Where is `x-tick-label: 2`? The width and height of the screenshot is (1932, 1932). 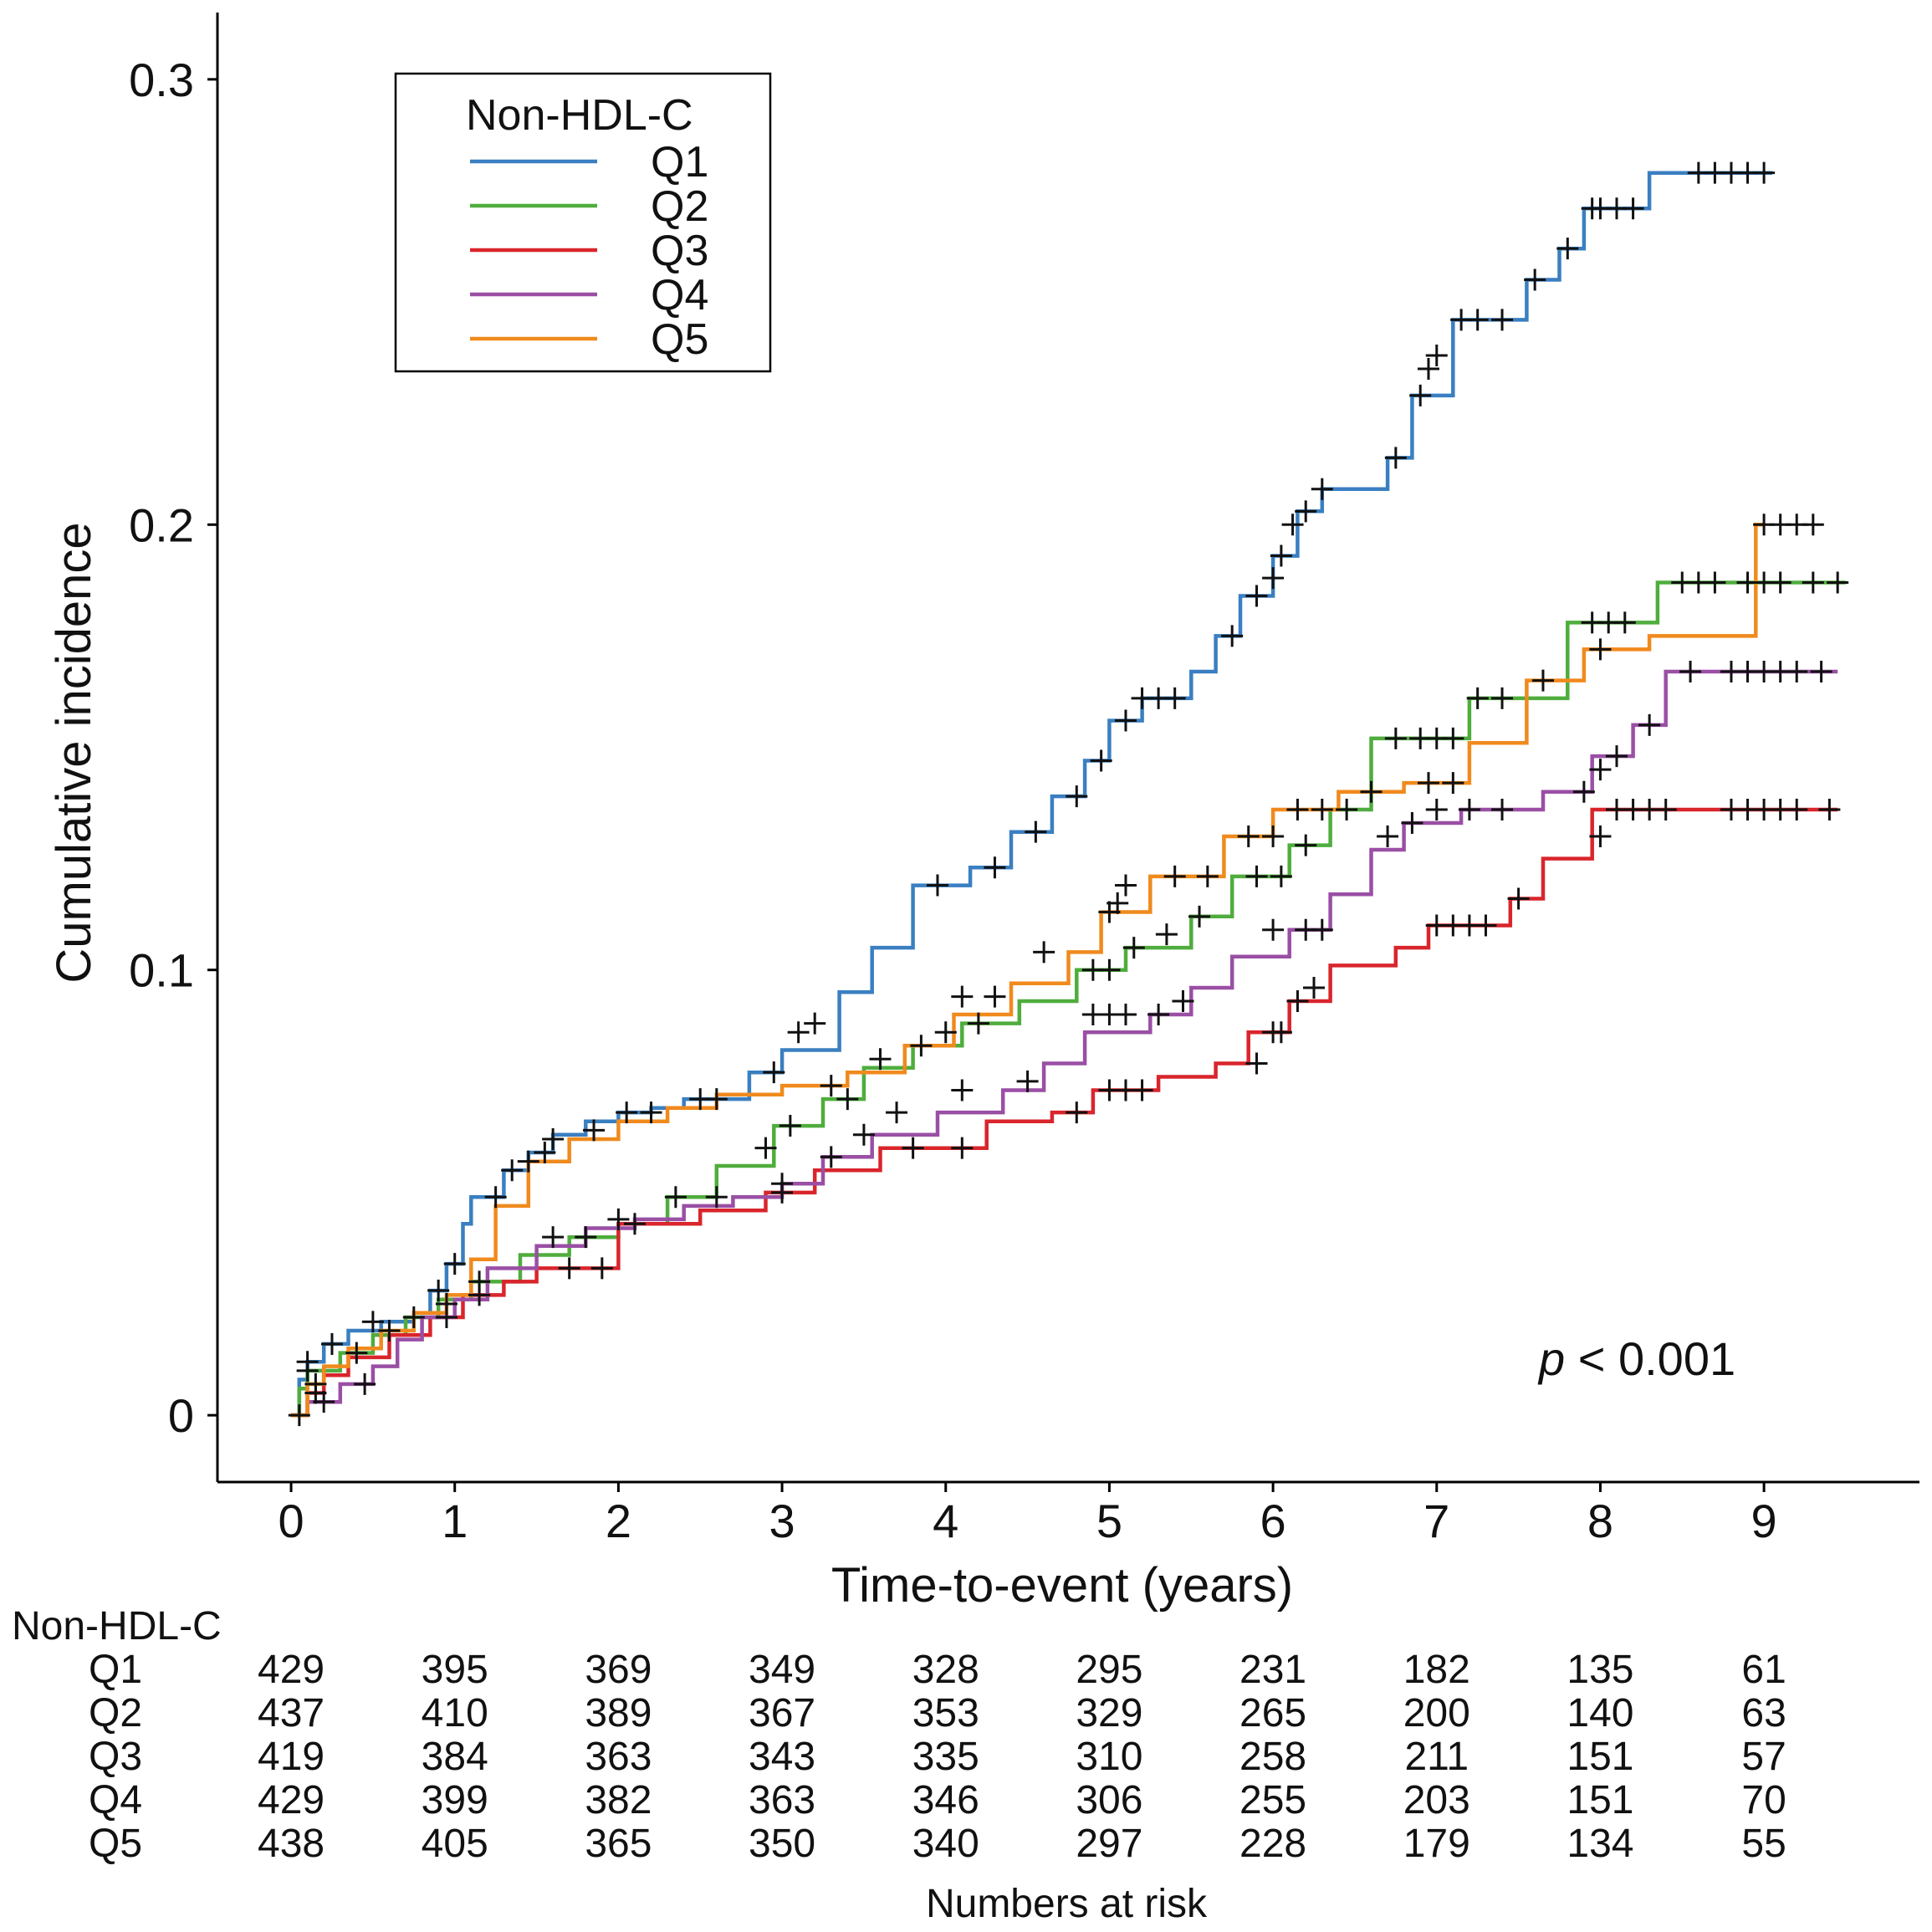 x-tick-label: 2 is located at coordinates (618, 1521).